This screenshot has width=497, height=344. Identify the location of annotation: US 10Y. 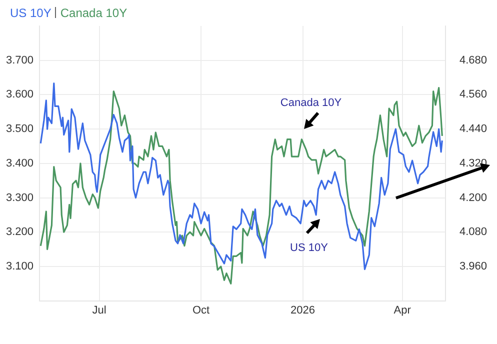
(309, 248).